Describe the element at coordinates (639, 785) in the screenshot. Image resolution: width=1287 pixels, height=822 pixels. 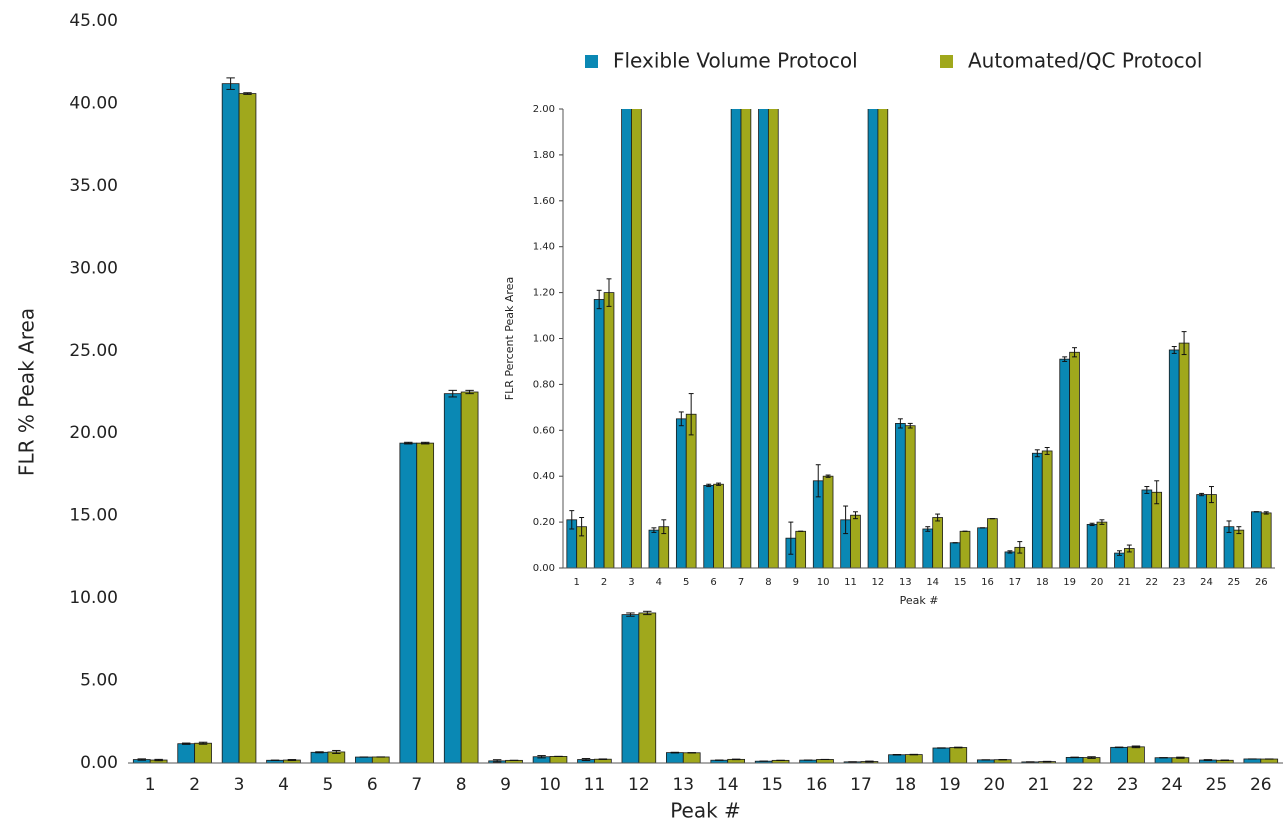
I see `x-tick-label: 12` at that location.